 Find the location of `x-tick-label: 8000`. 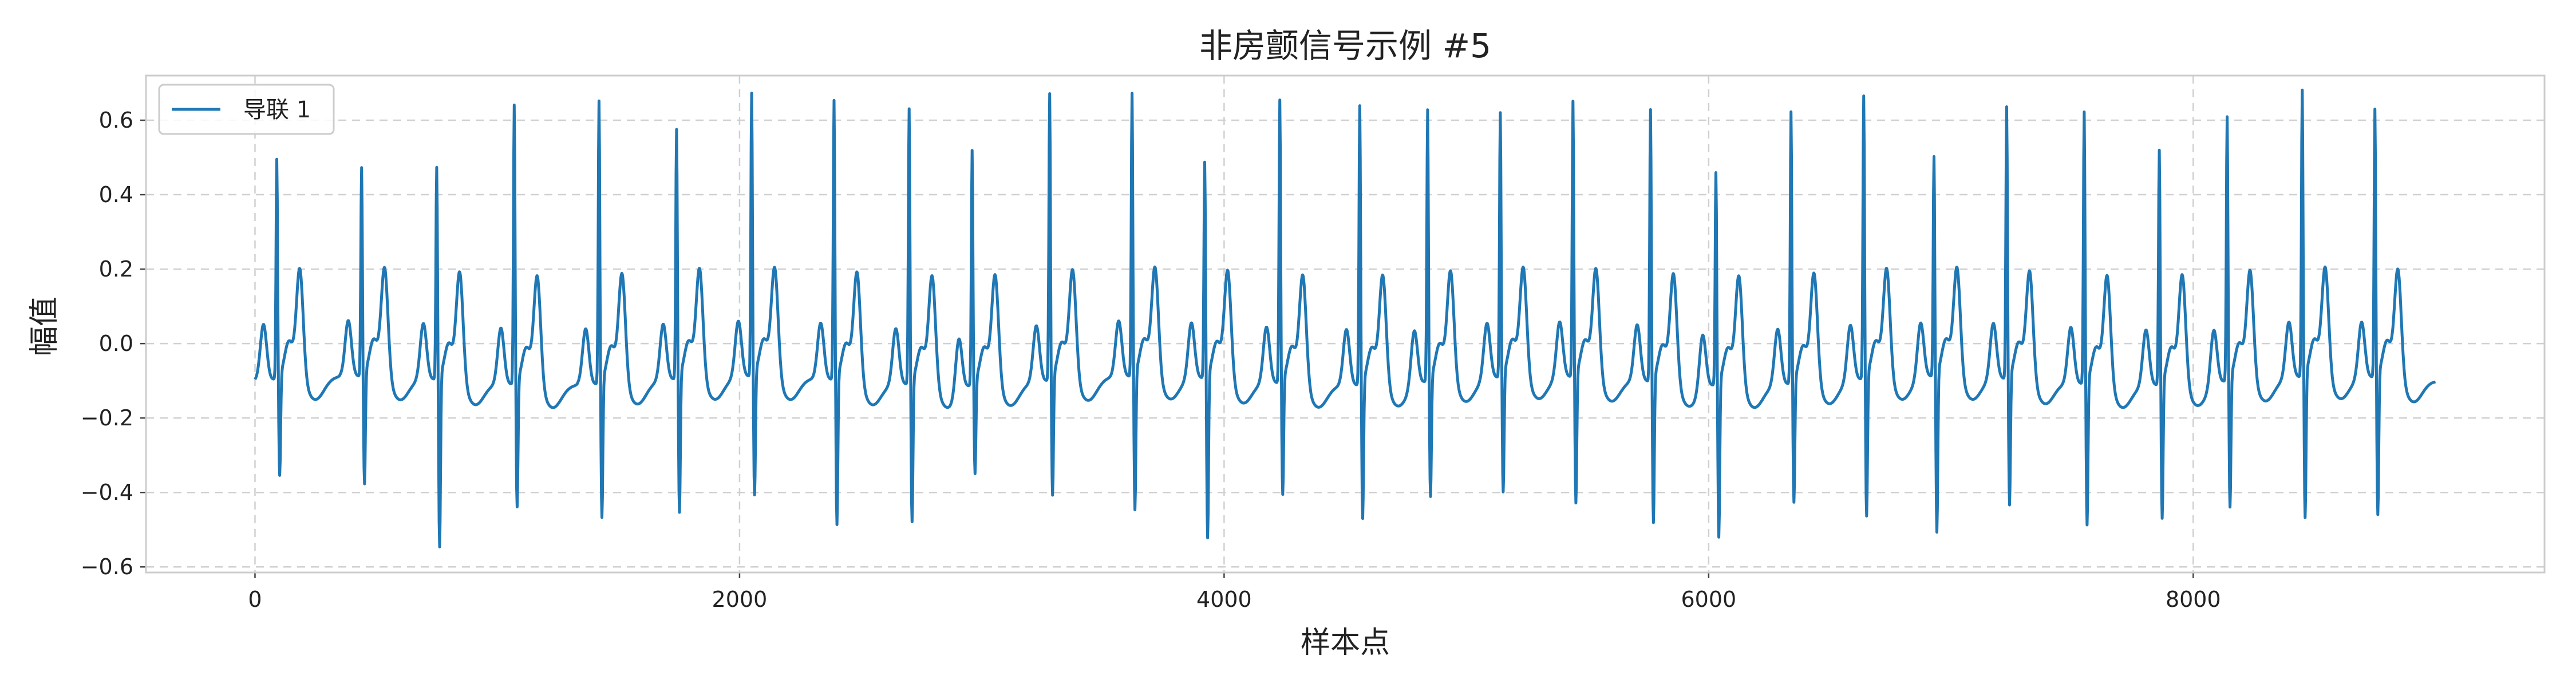

x-tick-label: 8000 is located at coordinates (2193, 600).